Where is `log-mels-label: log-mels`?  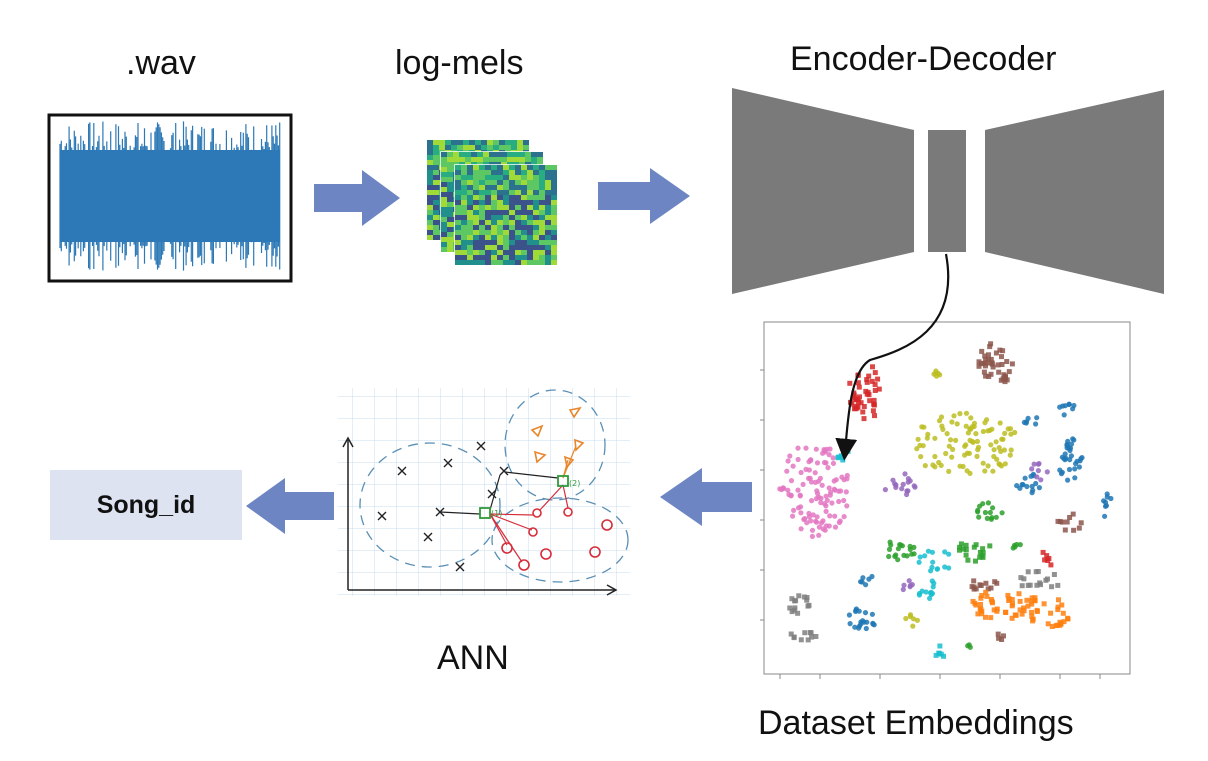
log-mels-label: log-mels is located at coordinates (459, 63).